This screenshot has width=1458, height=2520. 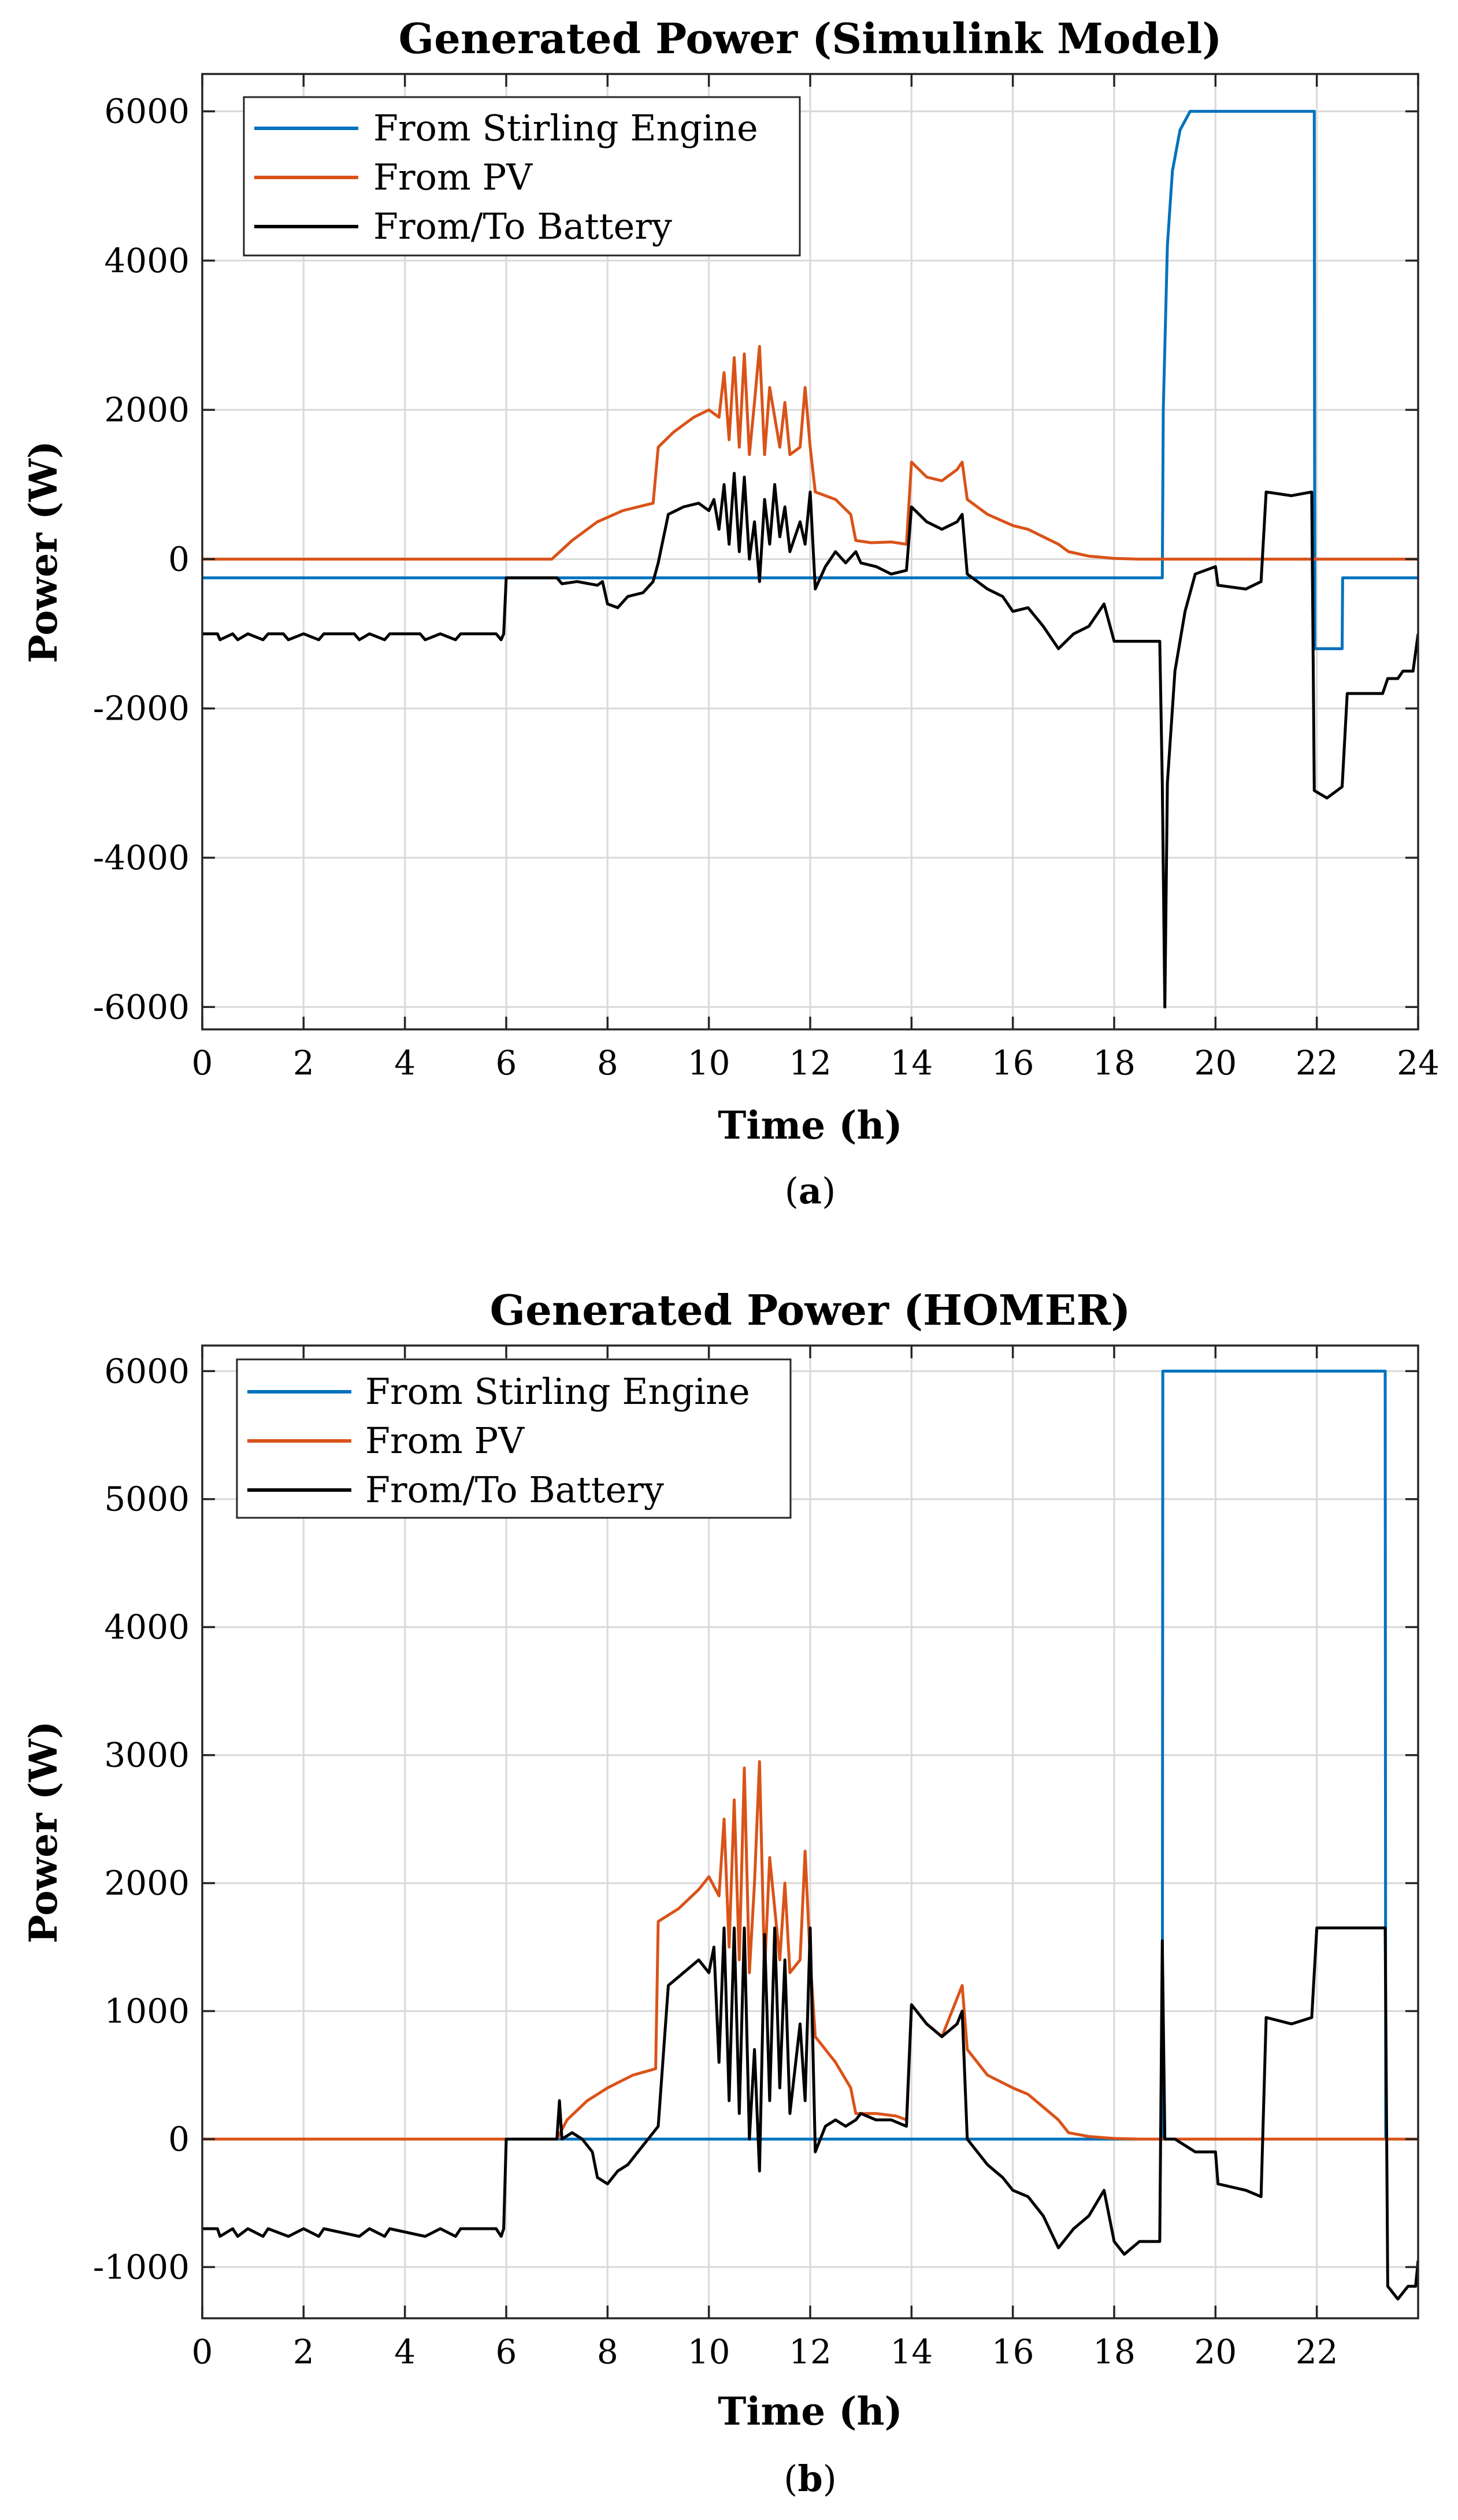 What do you see at coordinates (141, 857) in the screenshot?
I see `y-tick-label: -4000` at bounding box center [141, 857].